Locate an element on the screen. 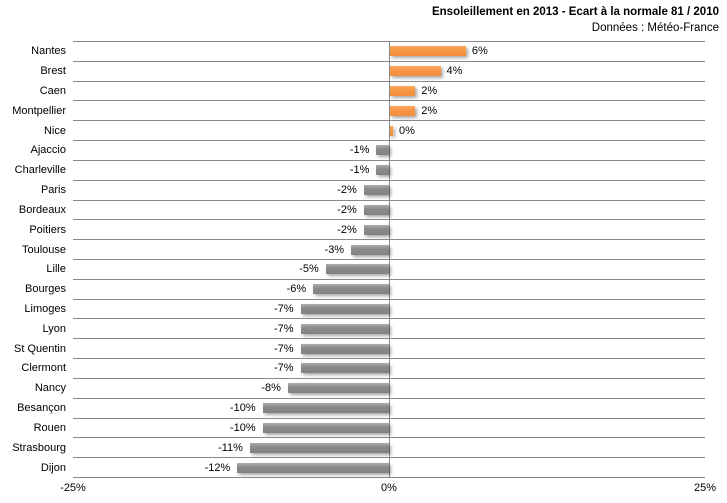  value-label: -12% is located at coordinates (217, 467).